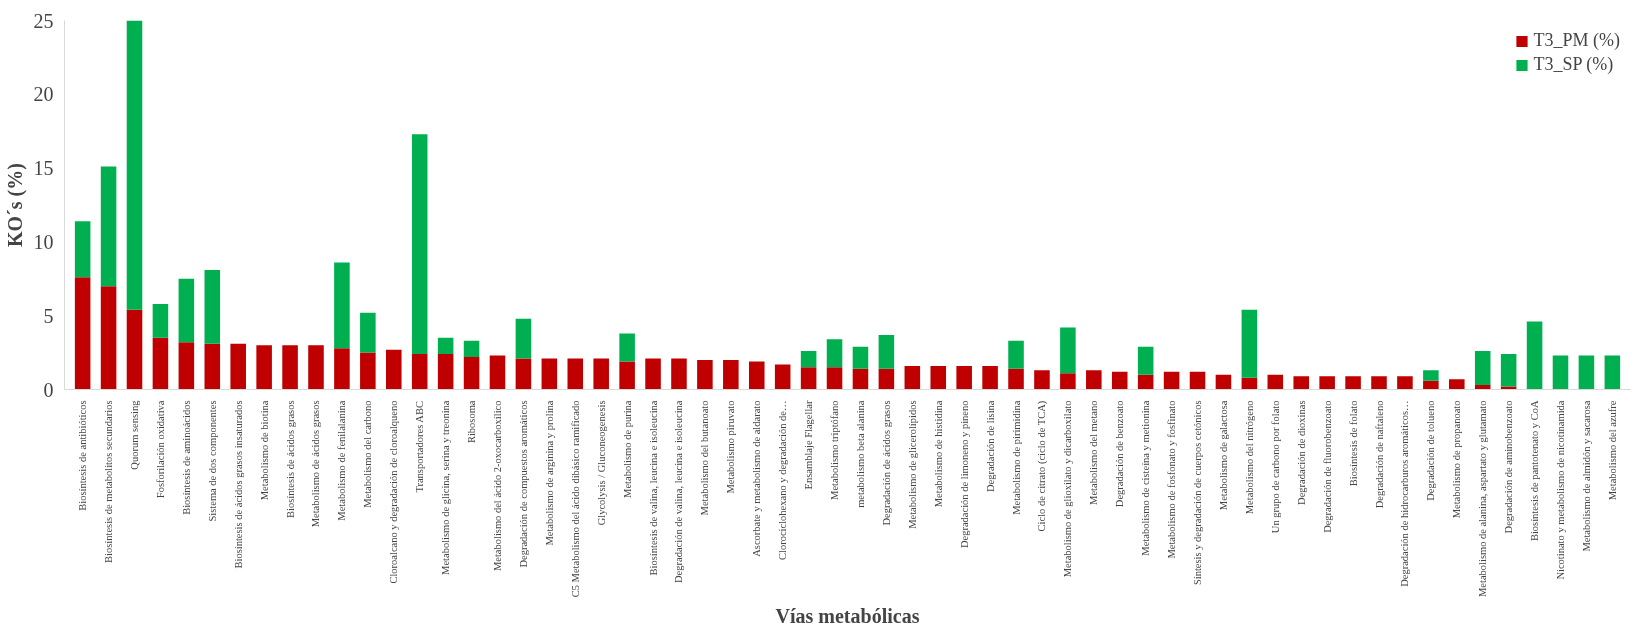 The image size is (1642, 632). Describe the element at coordinates (446, 487) in the screenshot. I see `x-tick-label: Metabolismo de glicina, serina y treonina` at that location.